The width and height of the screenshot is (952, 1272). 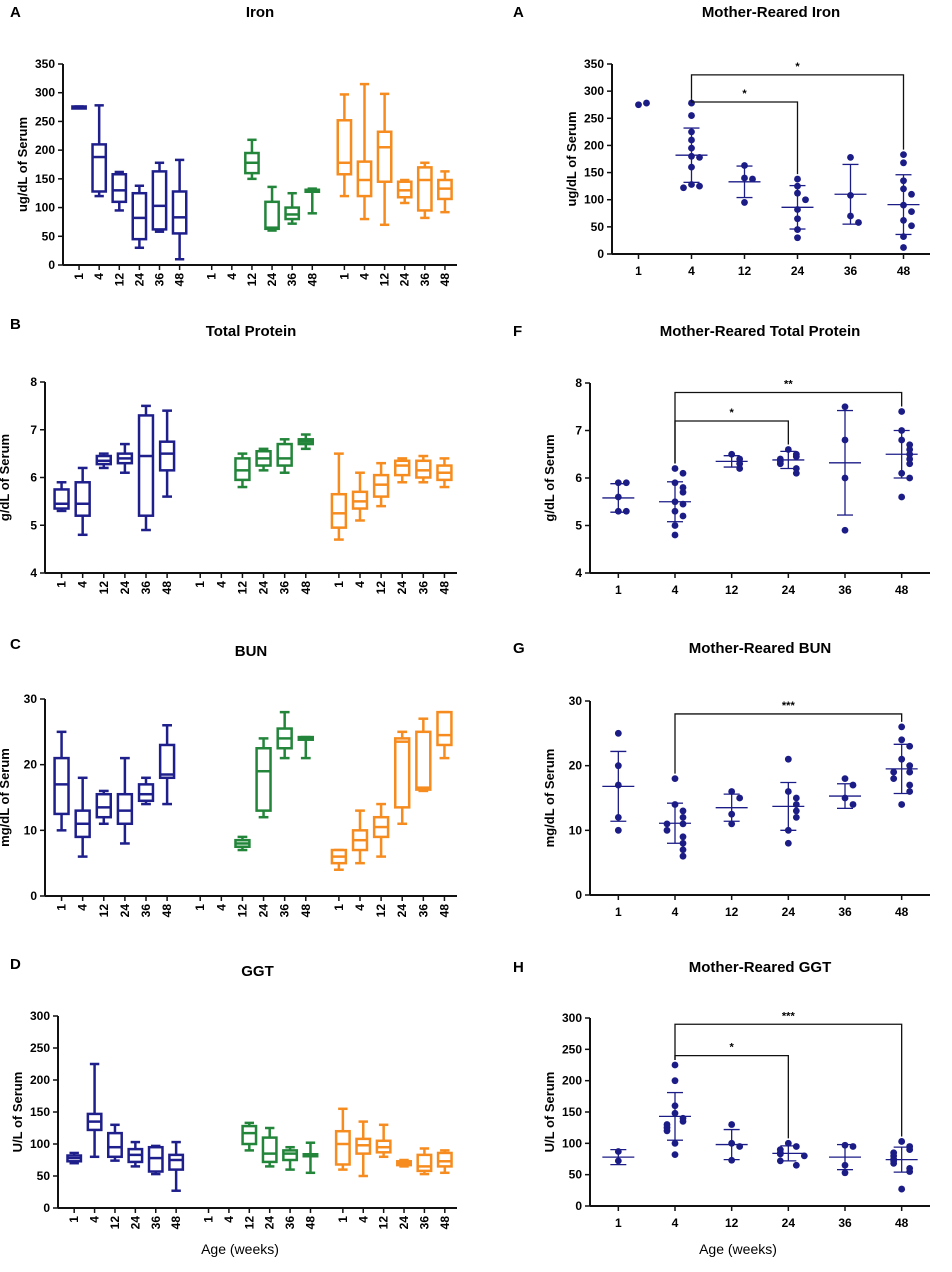 What do you see at coordinates (31, 765) in the screenshot?
I see `y-tick-label: 20` at bounding box center [31, 765].